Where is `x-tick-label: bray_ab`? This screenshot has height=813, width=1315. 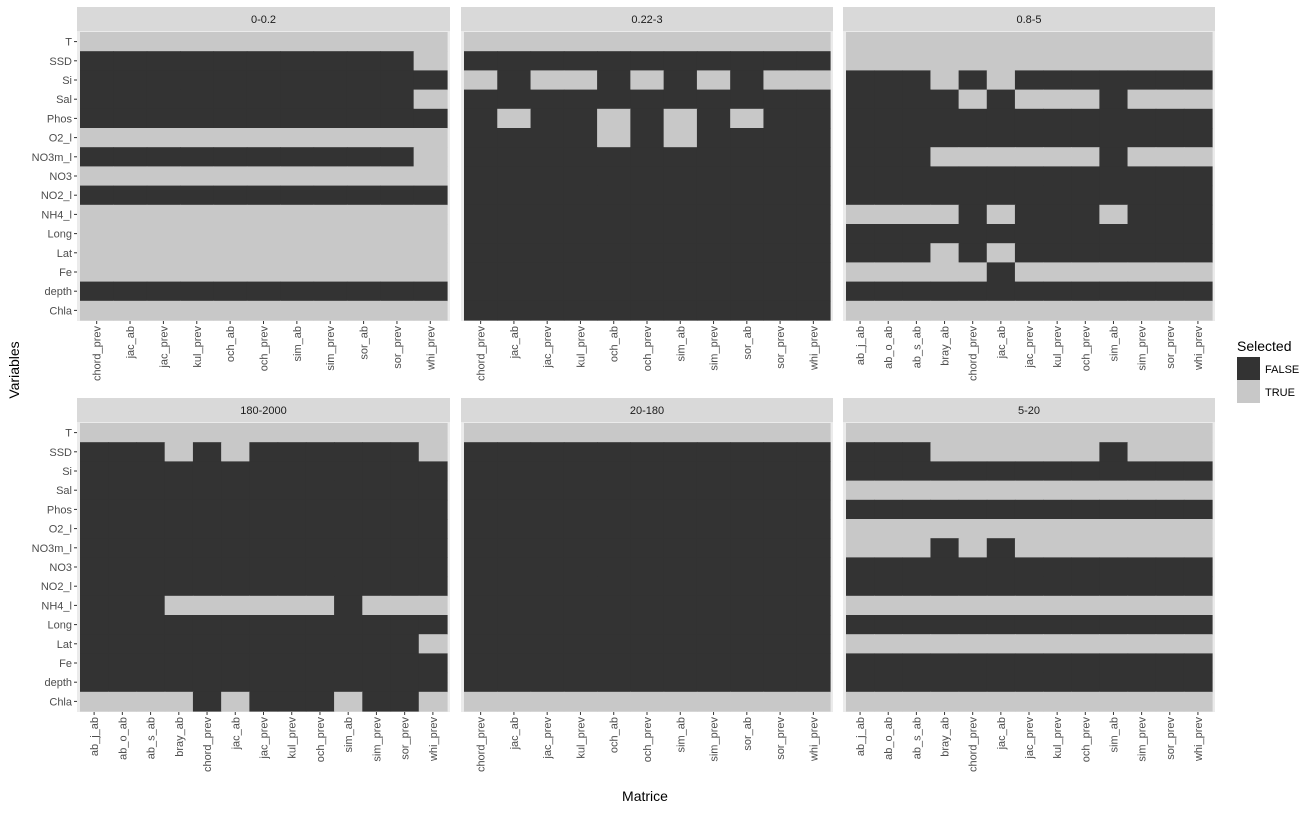
x-tick-label: bray_ab is located at coordinates (180, 737).